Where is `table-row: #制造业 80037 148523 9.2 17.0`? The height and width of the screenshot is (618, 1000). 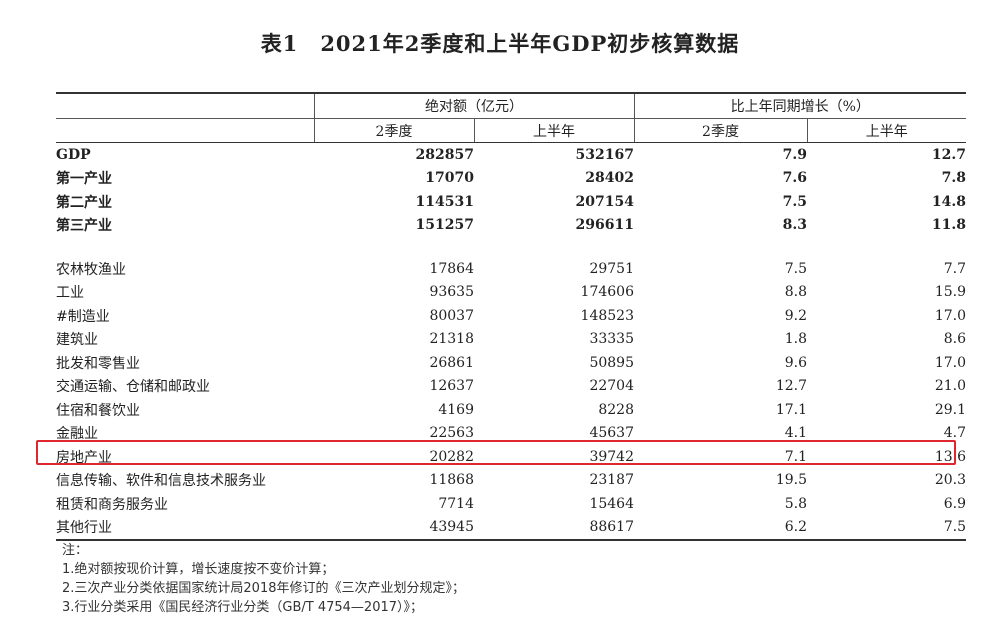 table-row: #制造业 80037 148523 9.2 17.0 is located at coordinates (511, 316).